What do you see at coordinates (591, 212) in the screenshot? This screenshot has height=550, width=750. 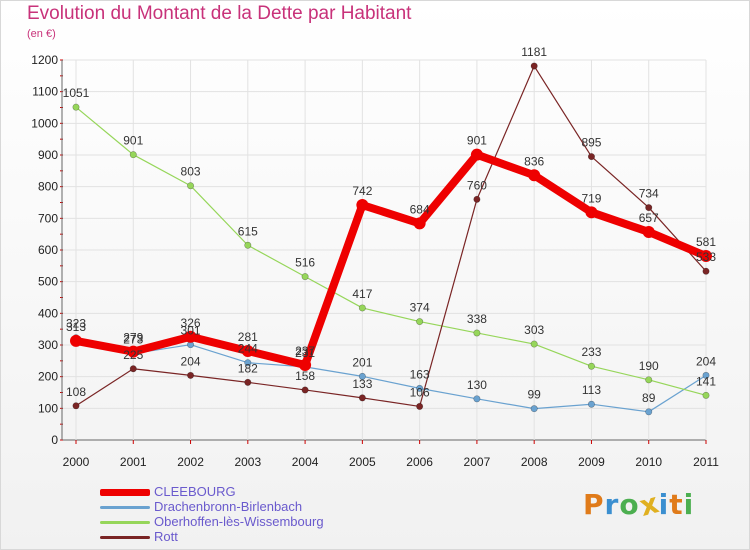 I see `point-cleebourg-2009` at bounding box center [591, 212].